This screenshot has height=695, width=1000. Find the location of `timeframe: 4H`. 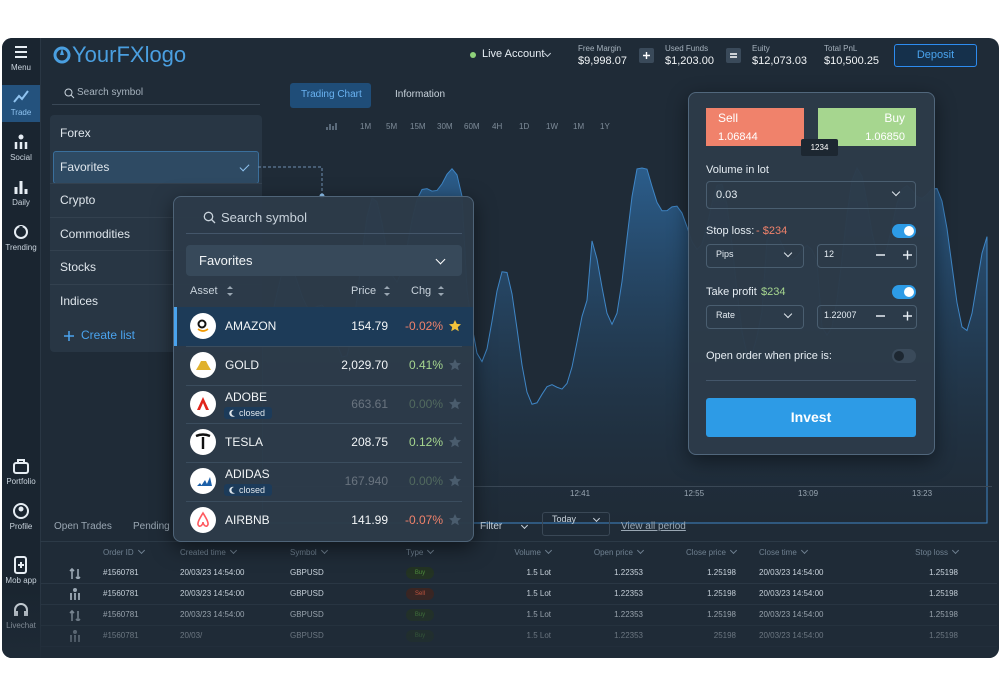

timeframe: 4H is located at coordinates (497, 126).